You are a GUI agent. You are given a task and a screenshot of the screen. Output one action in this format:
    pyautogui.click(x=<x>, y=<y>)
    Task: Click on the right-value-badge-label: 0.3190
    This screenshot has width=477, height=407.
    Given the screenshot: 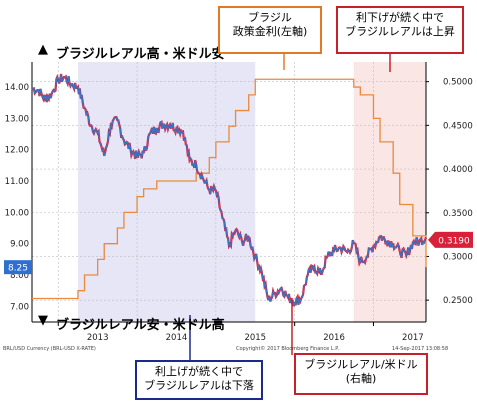 What is the action you would take?
    pyautogui.click(x=454, y=241)
    